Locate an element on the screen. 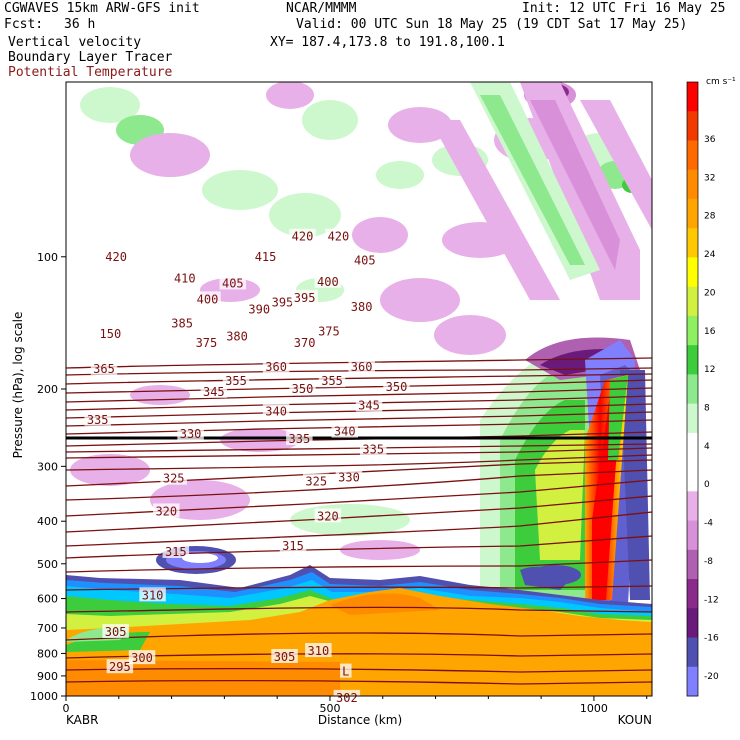  colorbar-label: -12 is located at coordinates (711, 600).